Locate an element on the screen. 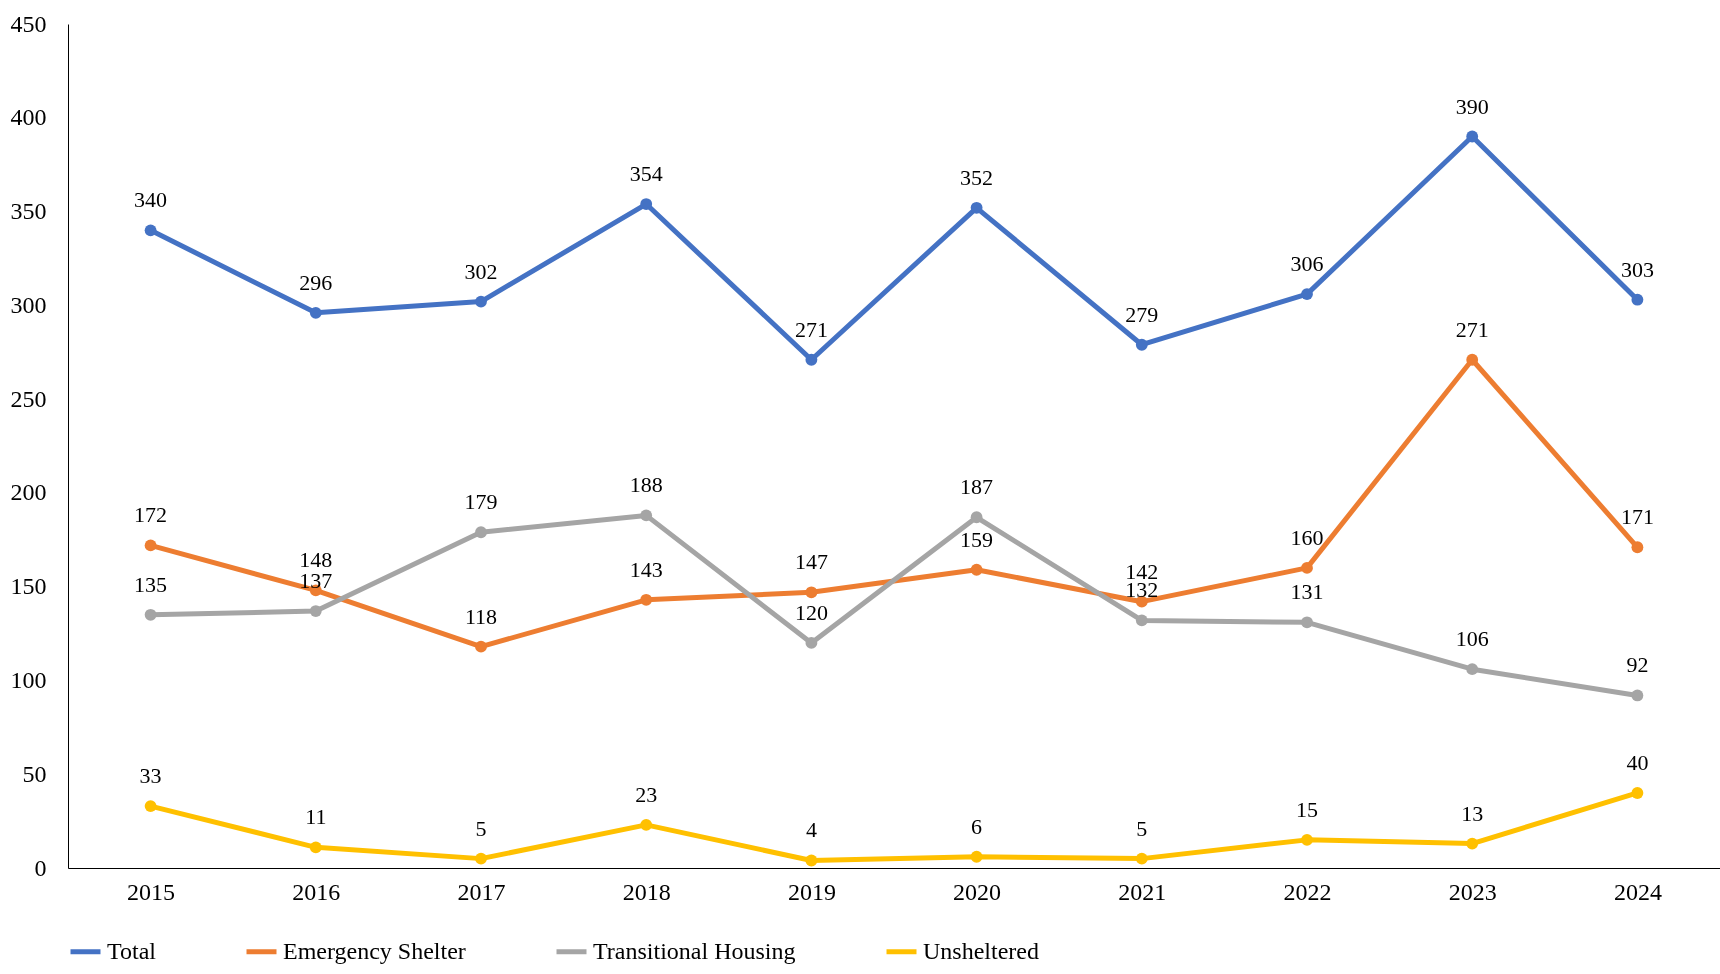 Image resolution: width=1720 pixels, height=974 pixels. data-label: 142 is located at coordinates (1142, 571).